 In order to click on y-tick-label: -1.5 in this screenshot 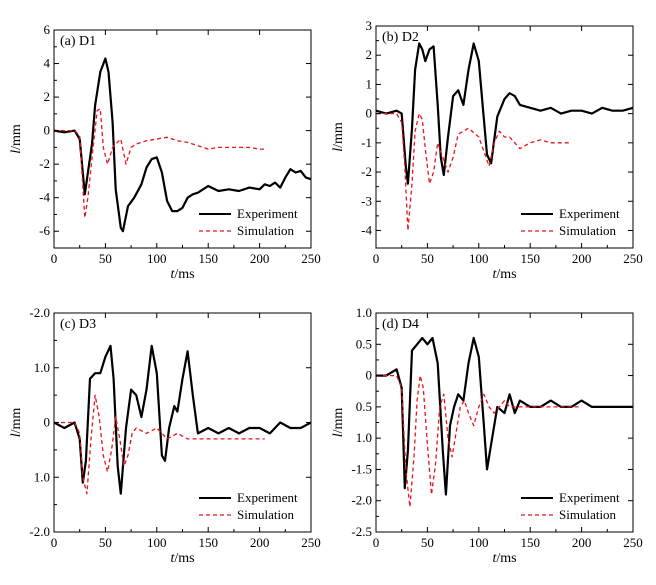, I will do `click(361, 468)`.